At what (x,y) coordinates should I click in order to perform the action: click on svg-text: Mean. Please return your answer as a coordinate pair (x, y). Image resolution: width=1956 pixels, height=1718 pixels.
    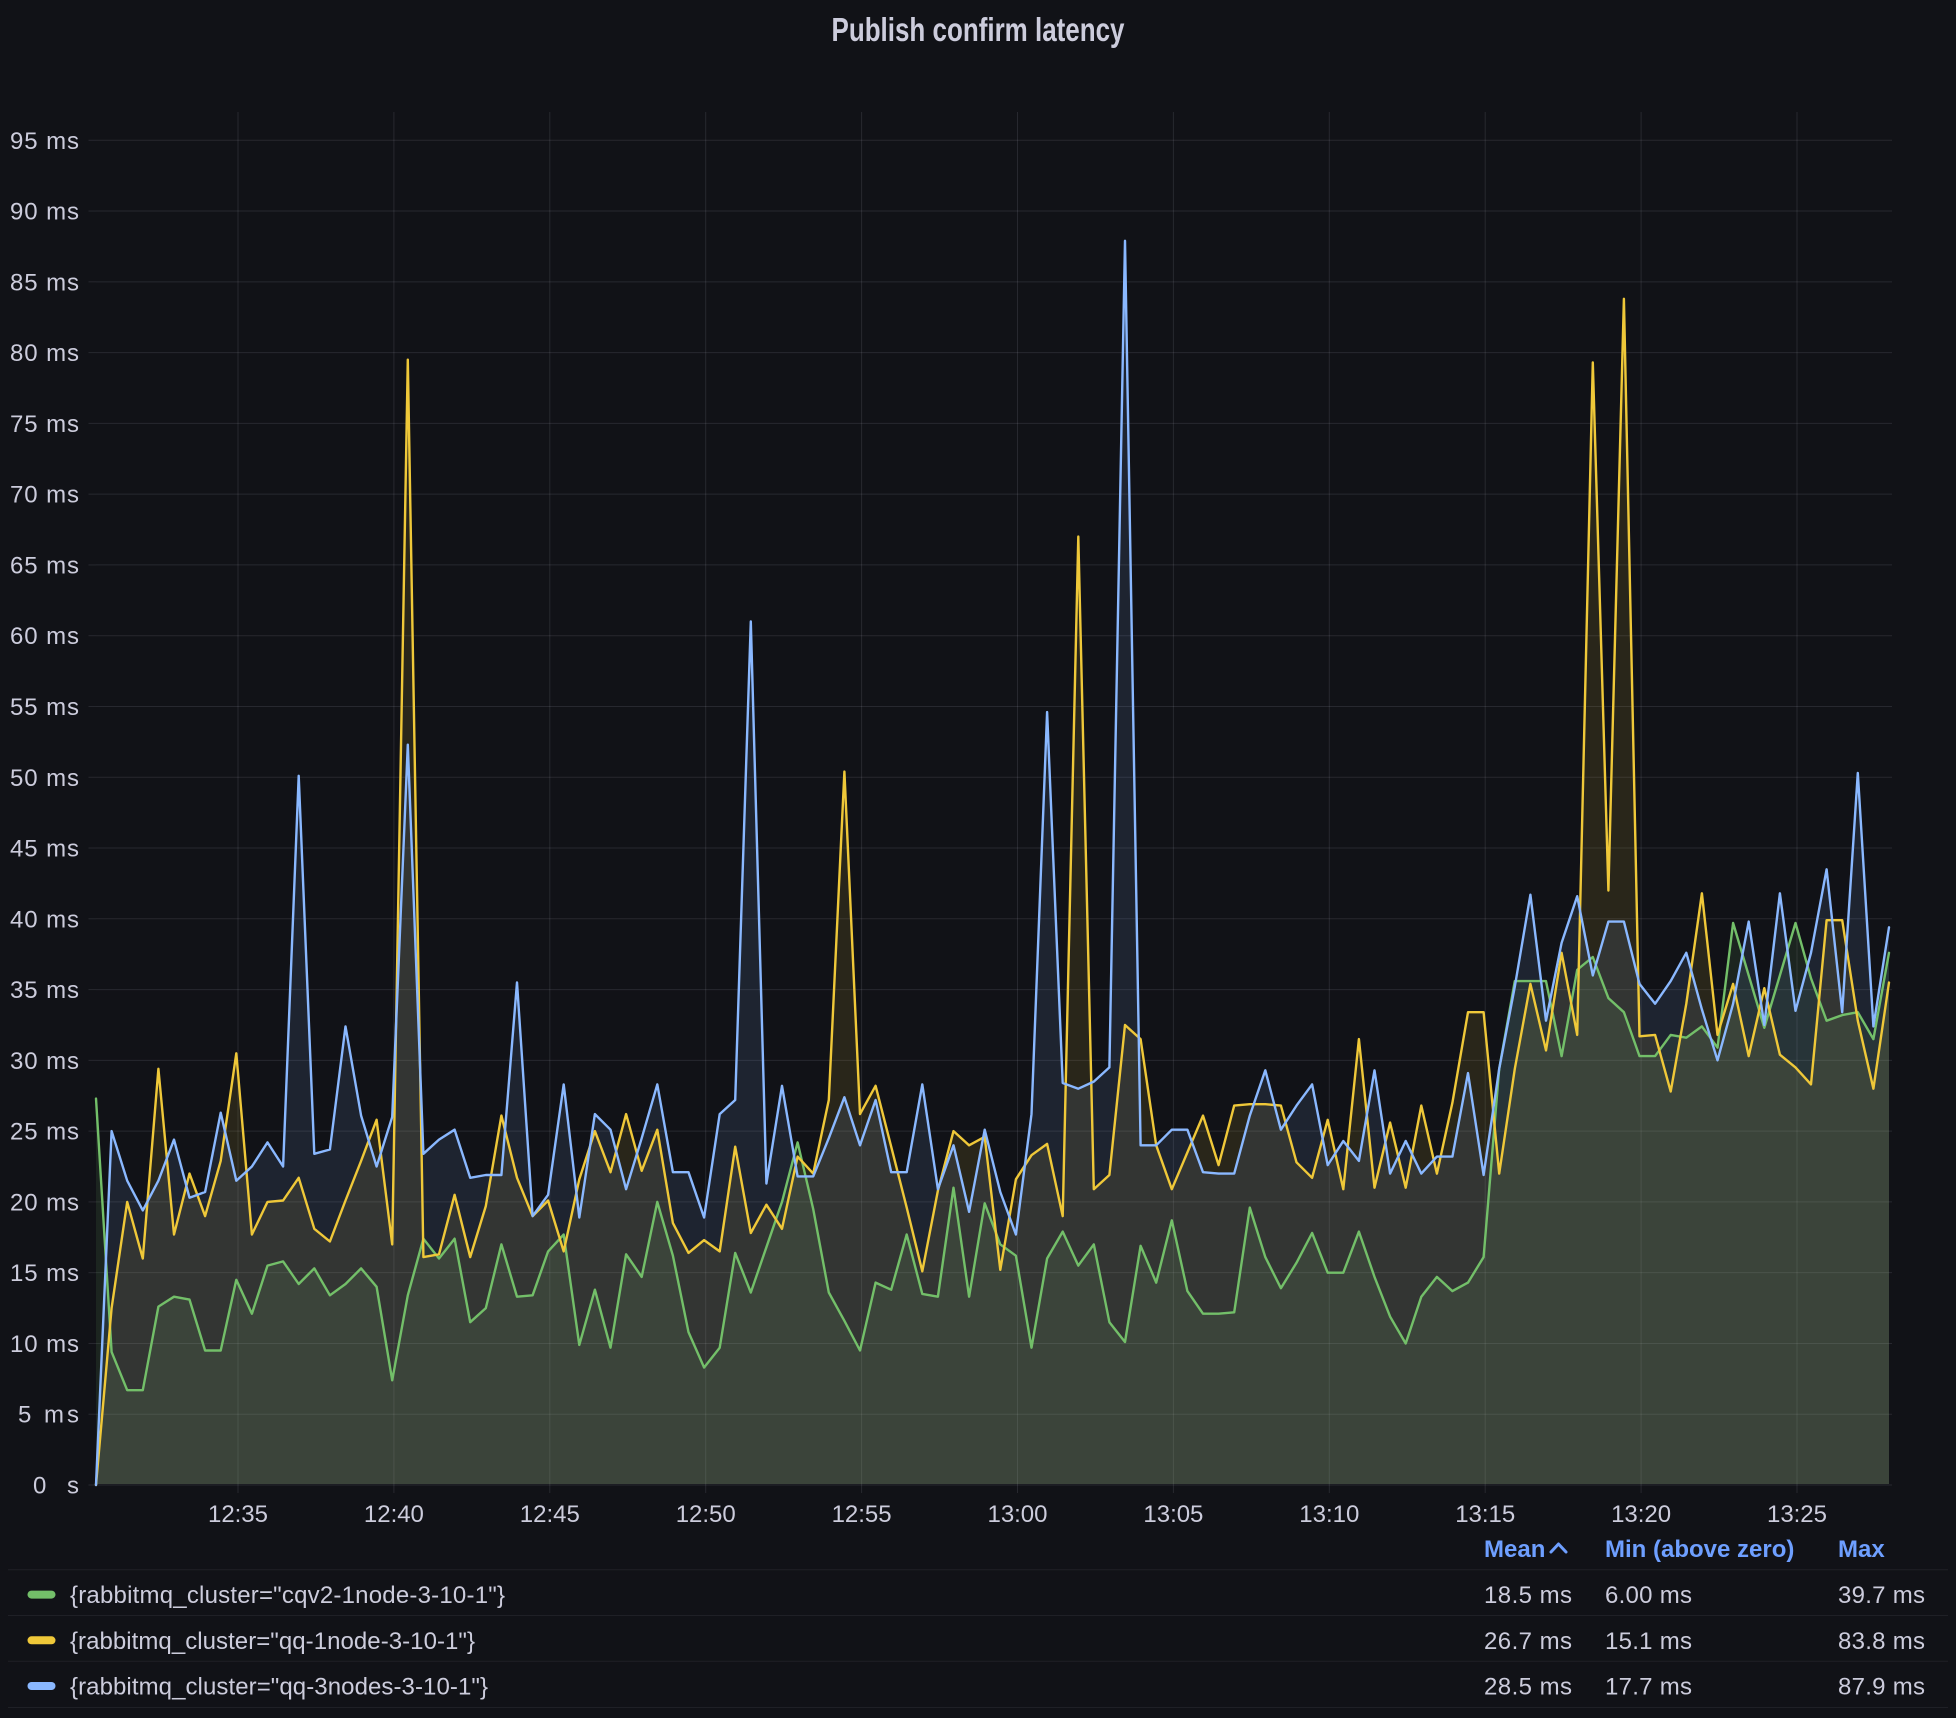
    Looking at the image, I should click on (1514, 1549).